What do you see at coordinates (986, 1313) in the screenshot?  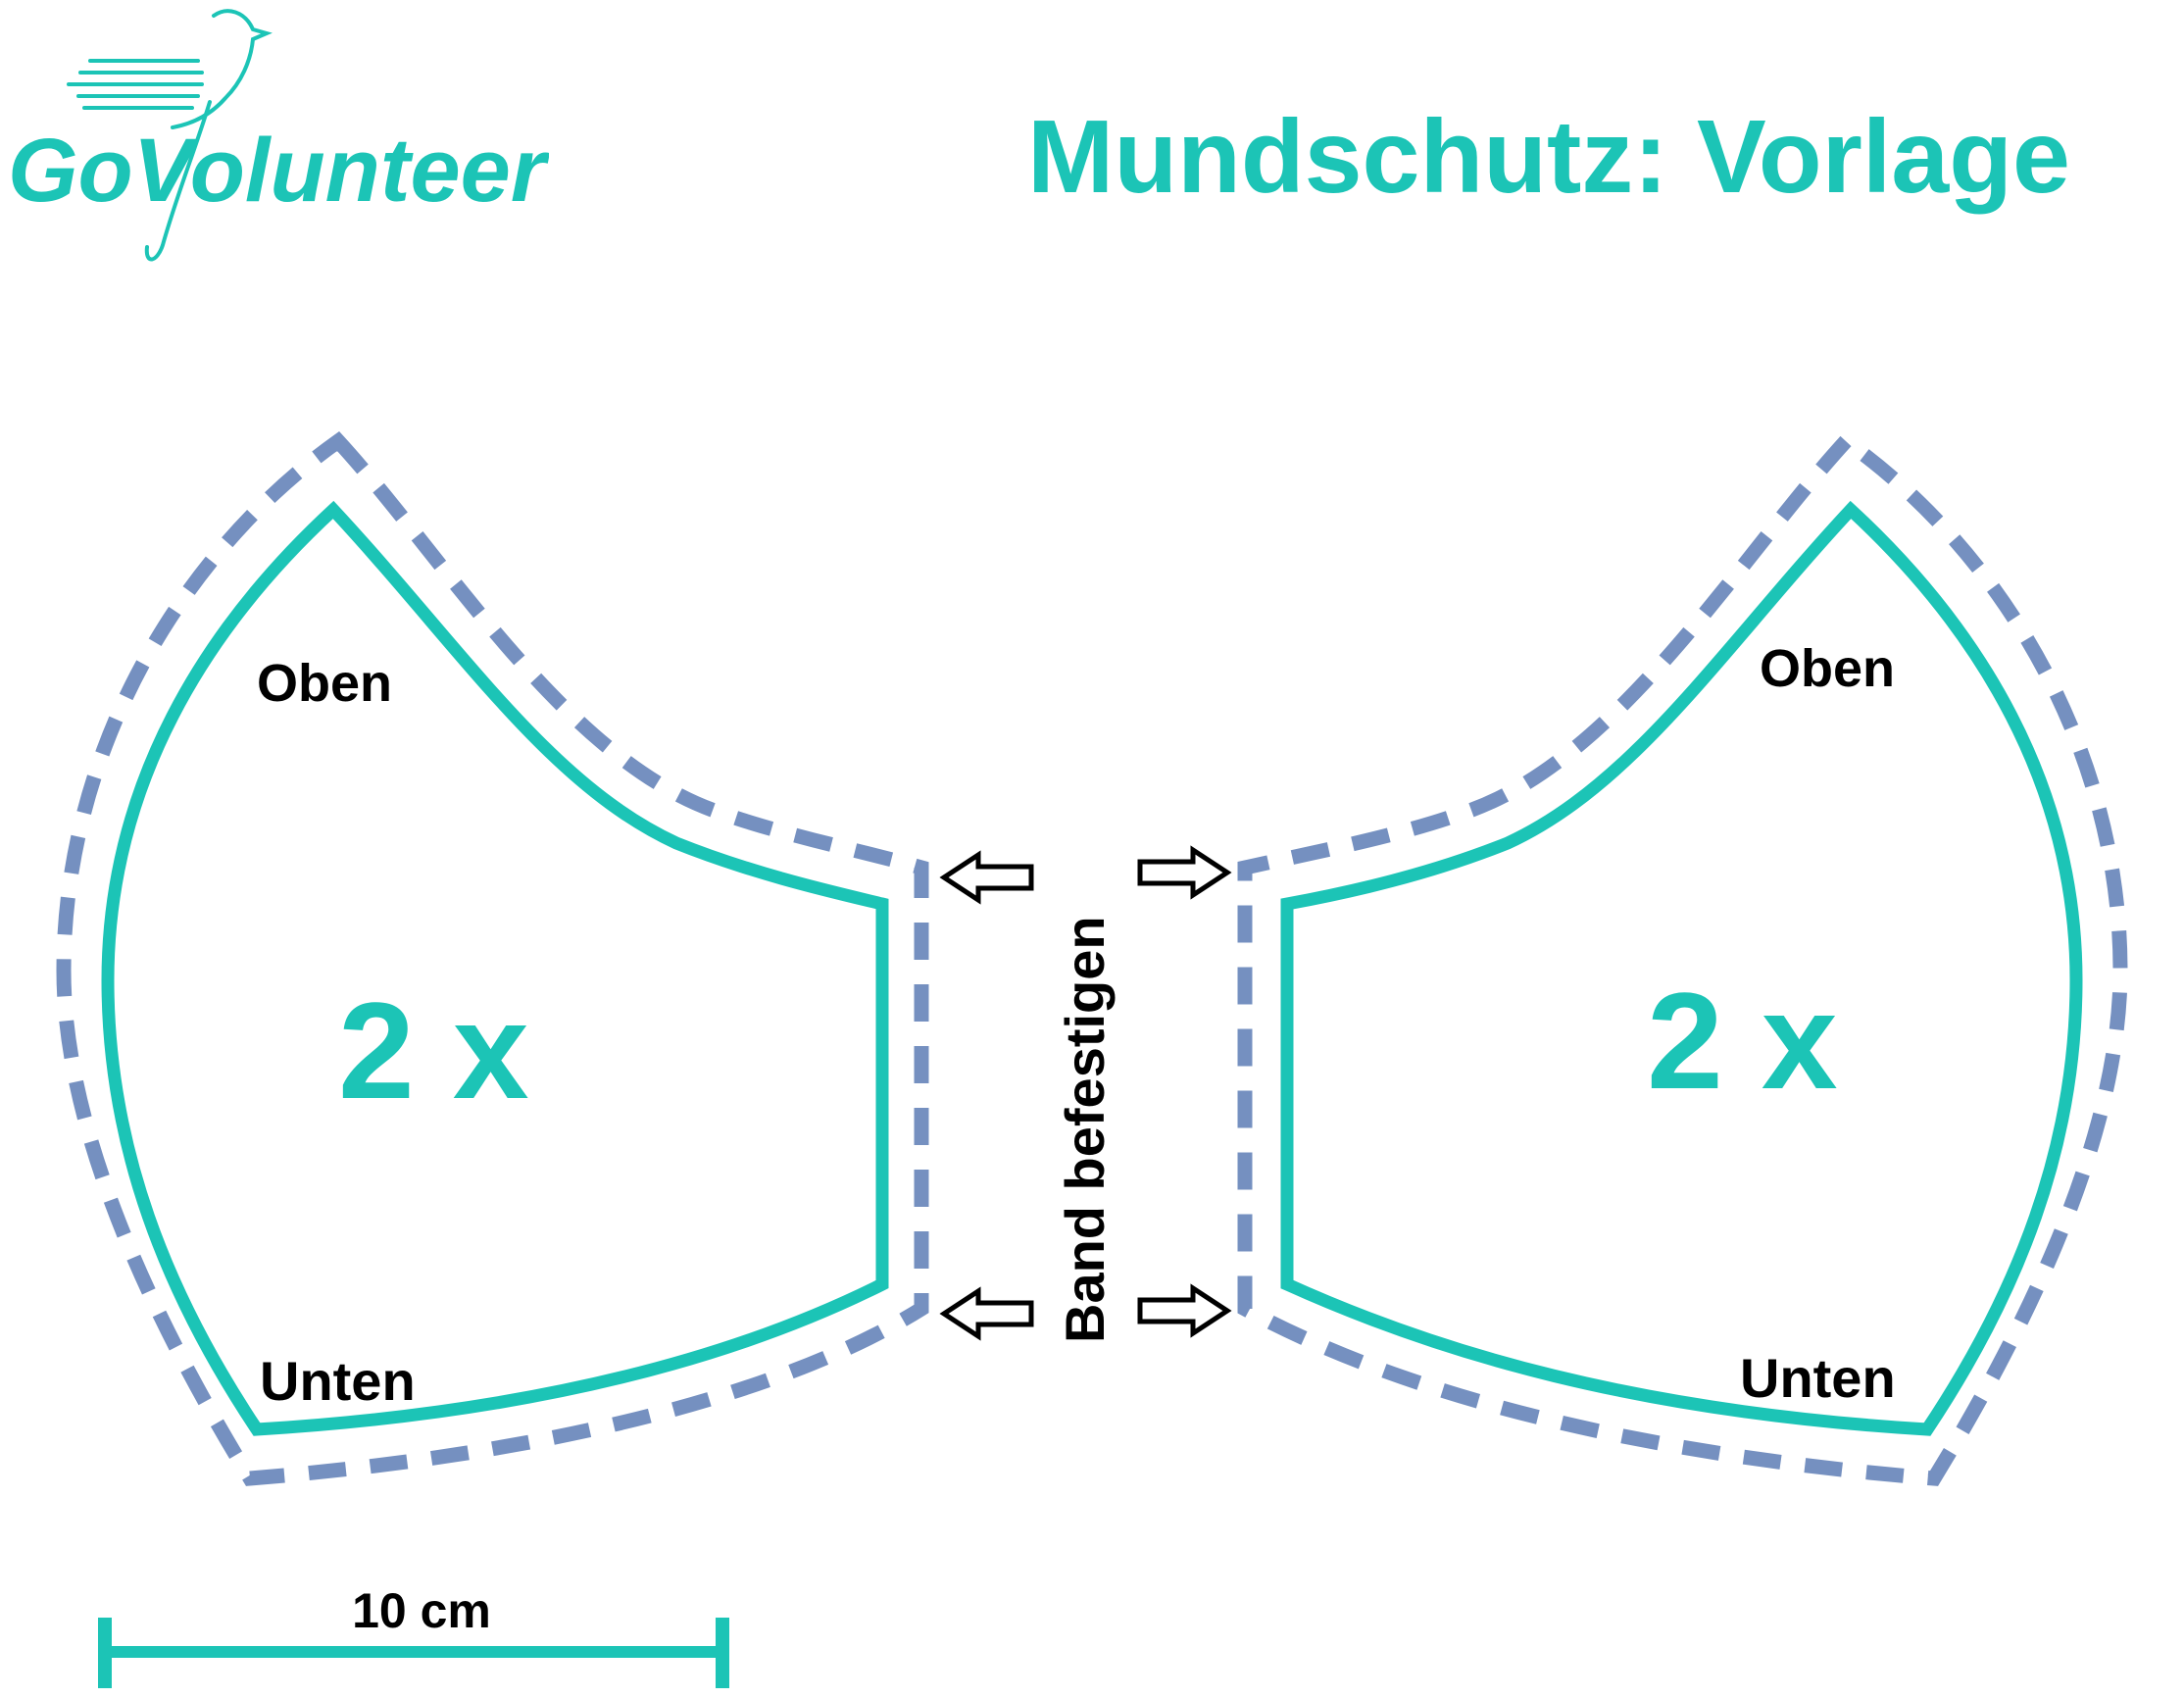 I see `arrow-left-icon-bottom` at bounding box center [986, 1313].